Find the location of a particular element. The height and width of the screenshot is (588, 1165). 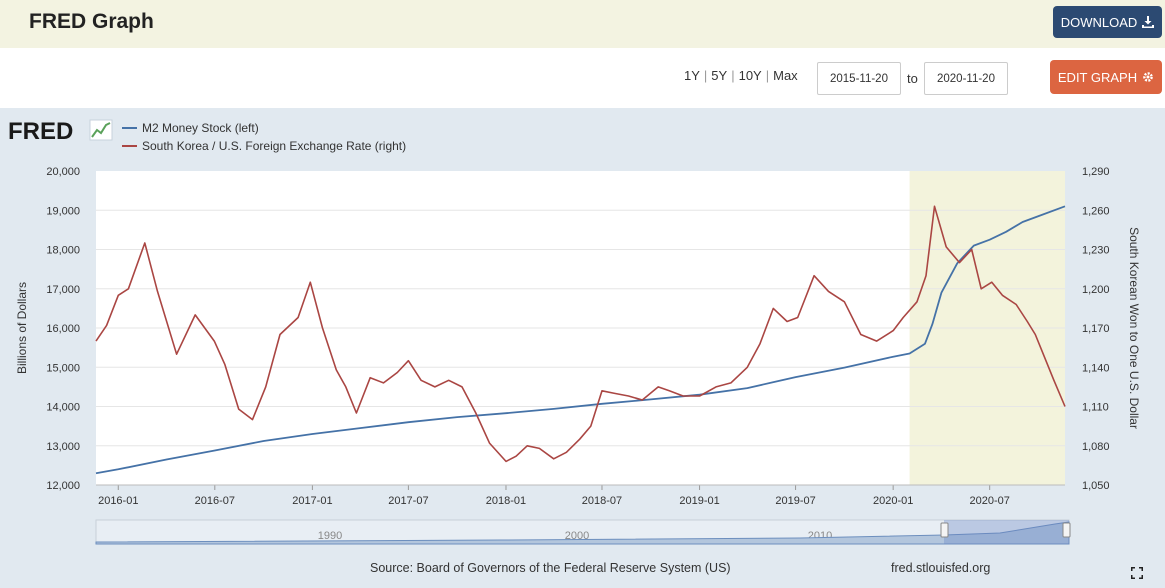

x-tick-label: 2016-07 is located at coordinates (215, 501).